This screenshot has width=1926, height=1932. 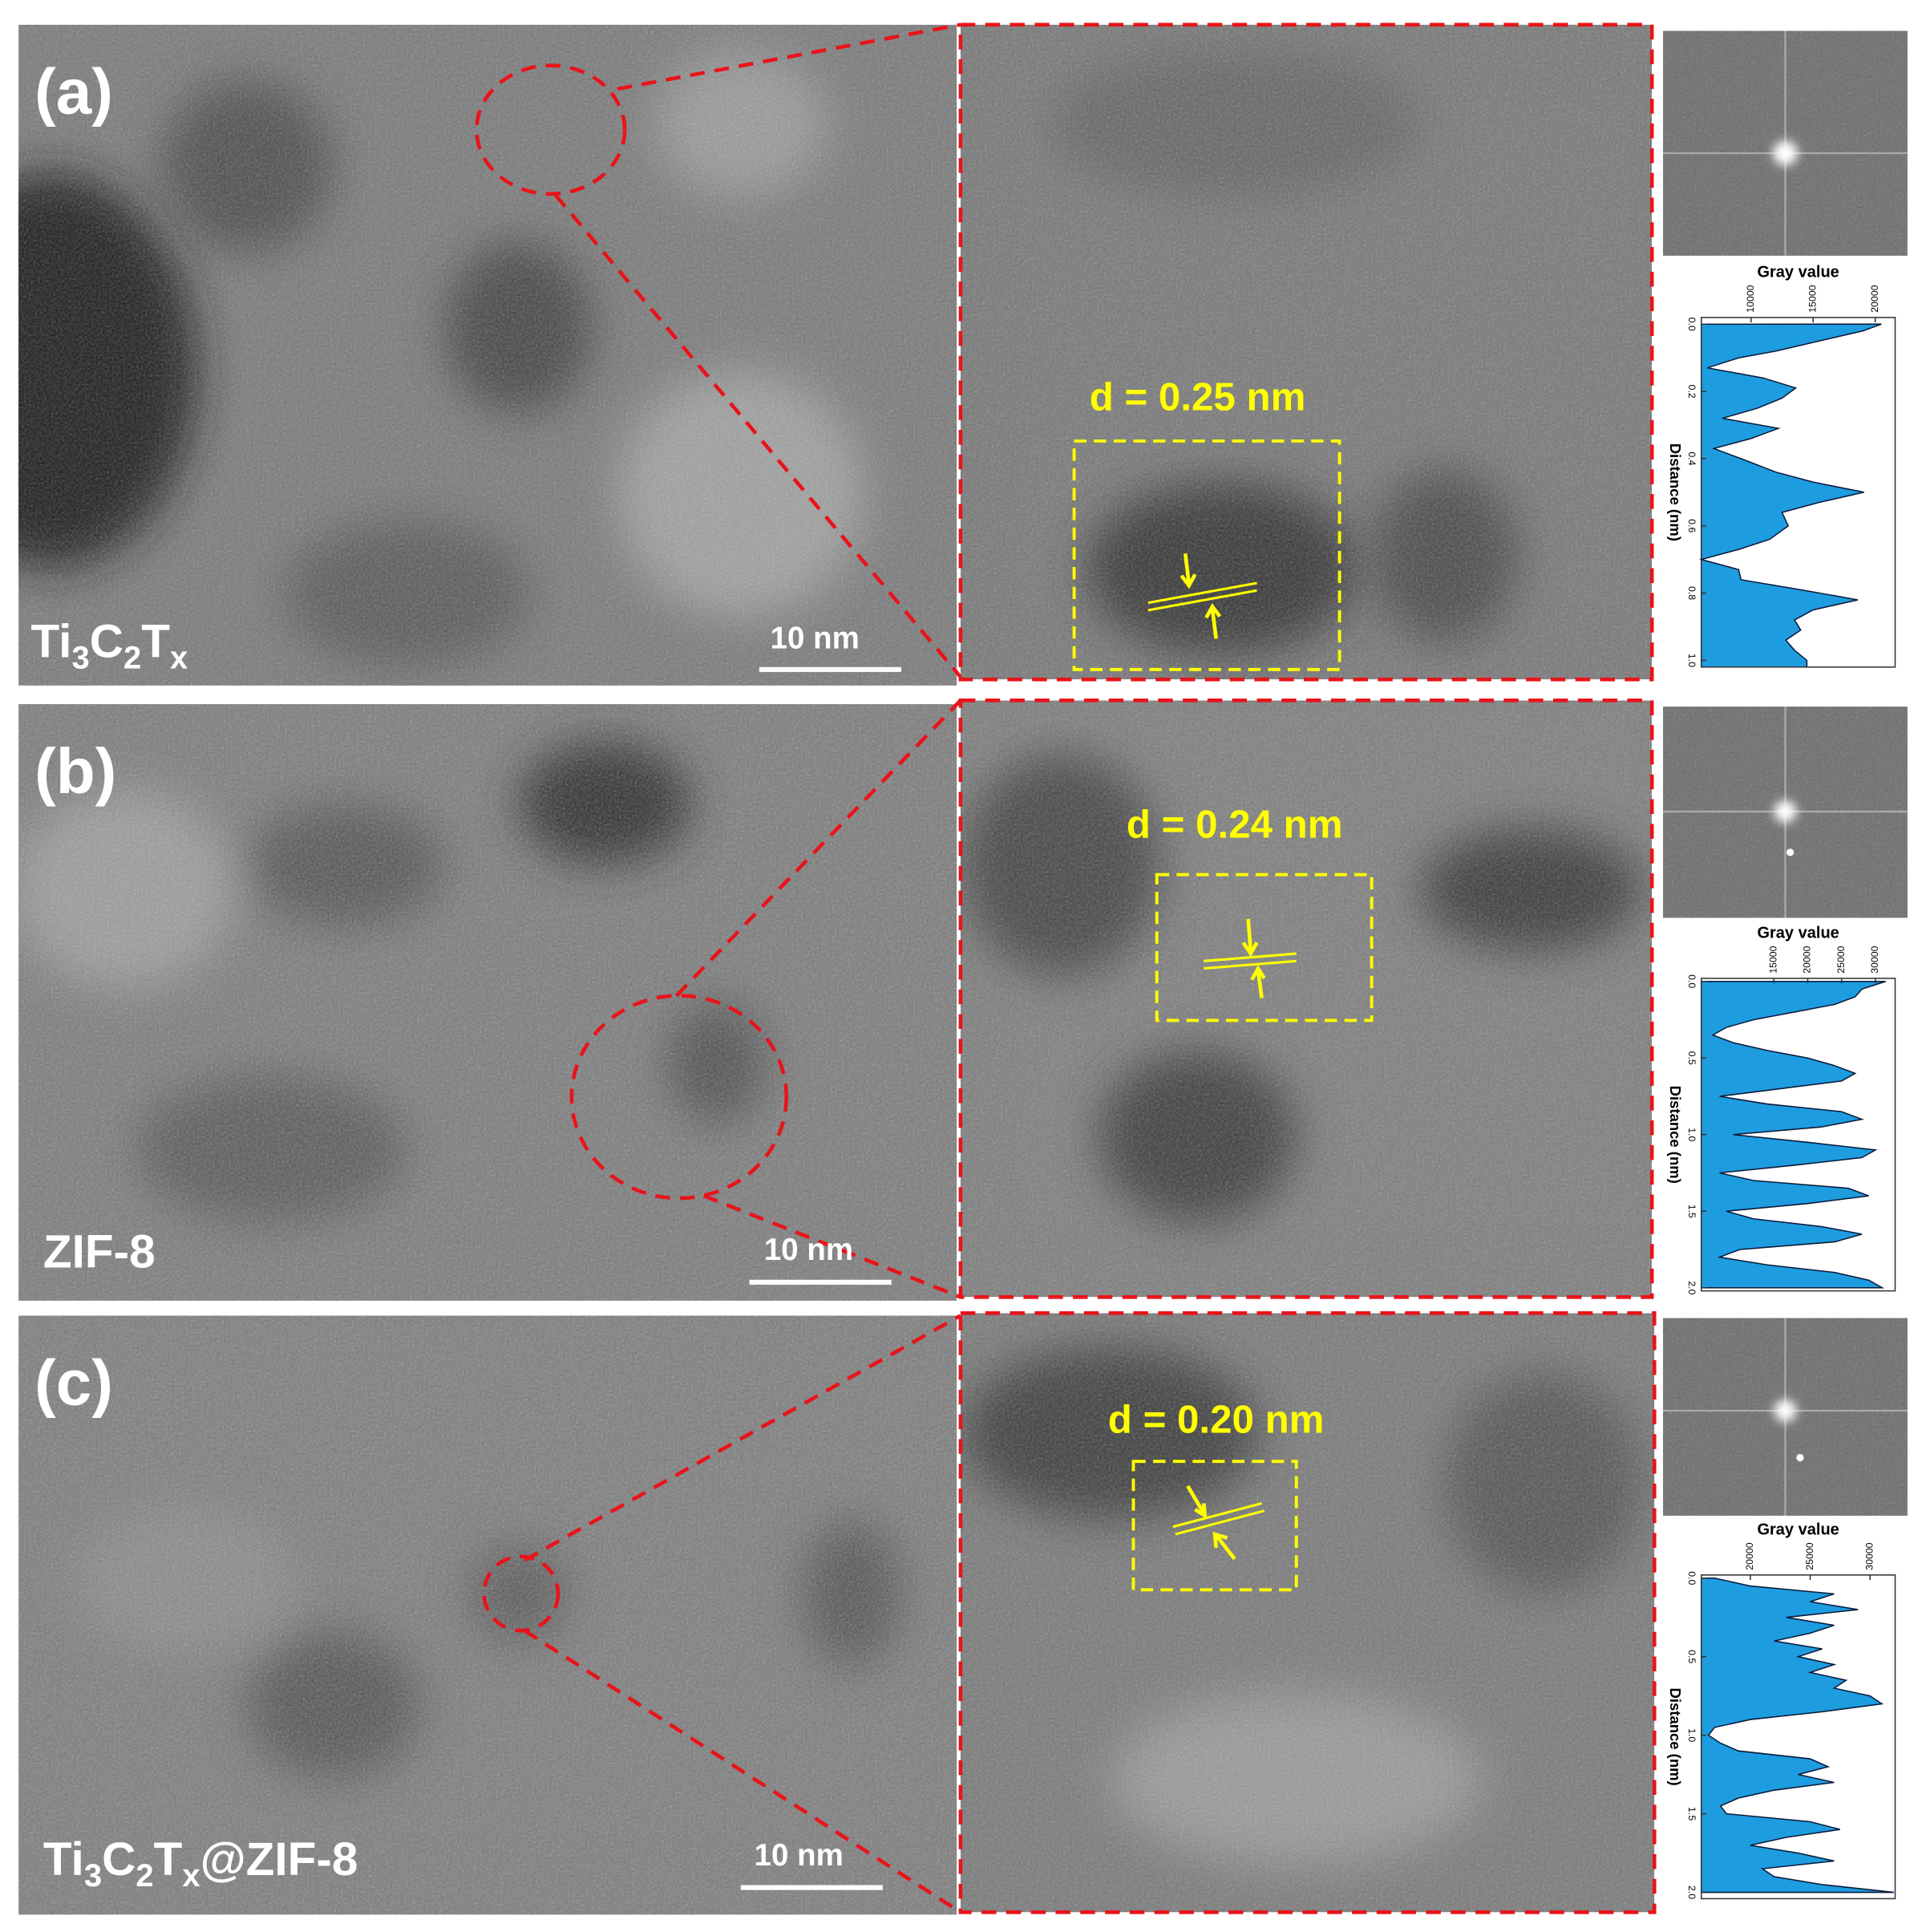 I want to click on sample-label: ZIF-8, so click(x=100, y=1251).